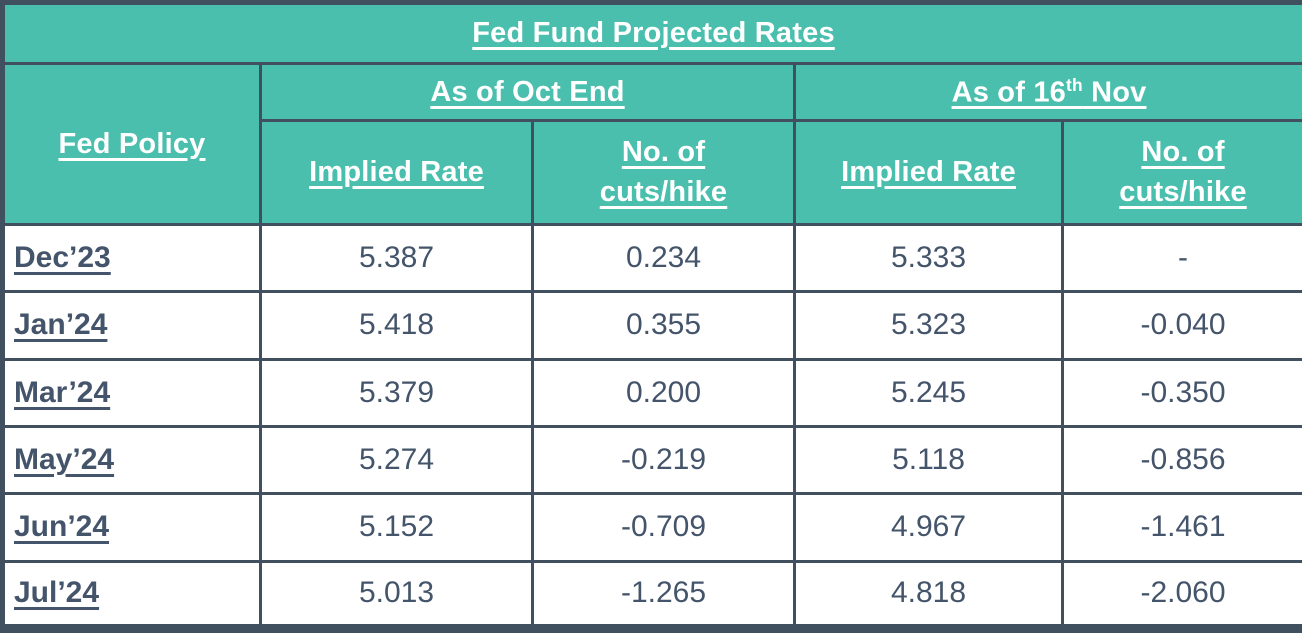 The width and height of the screenshot is (1302, 633). I want to click on sub-header-cuts-hike-nov-line1: No. of, so click(1183, 152).